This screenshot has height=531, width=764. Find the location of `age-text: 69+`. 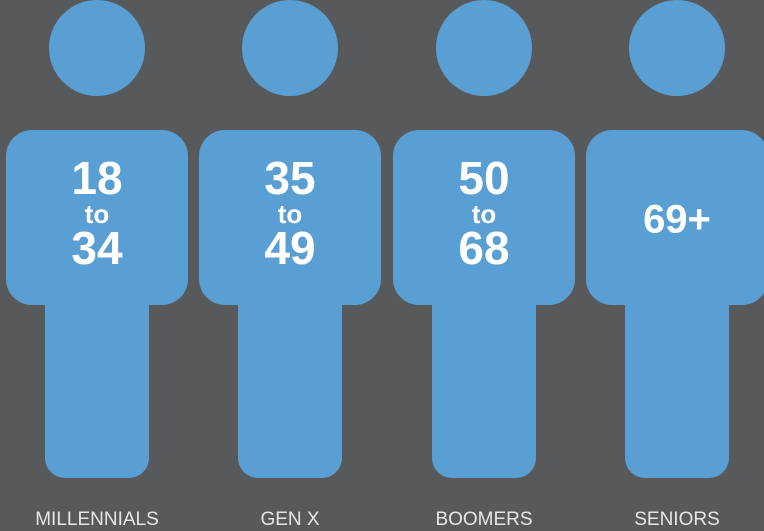

age-text: 69+ is located at coordinates (677, 220).